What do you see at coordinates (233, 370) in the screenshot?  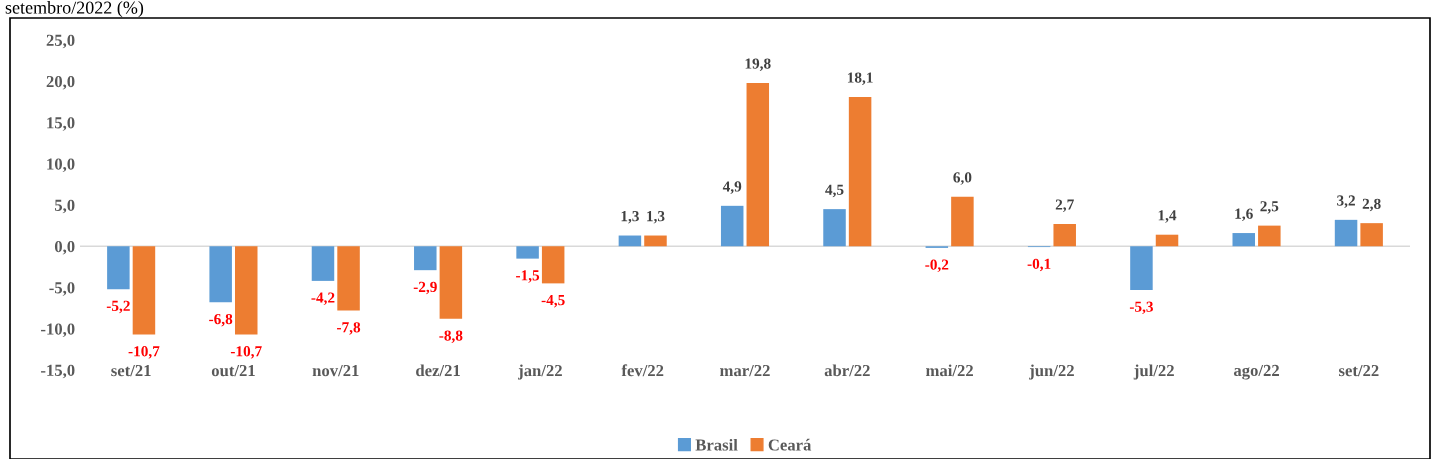 I see `x-tick-label: out/21` at bounding box center [233, 370].